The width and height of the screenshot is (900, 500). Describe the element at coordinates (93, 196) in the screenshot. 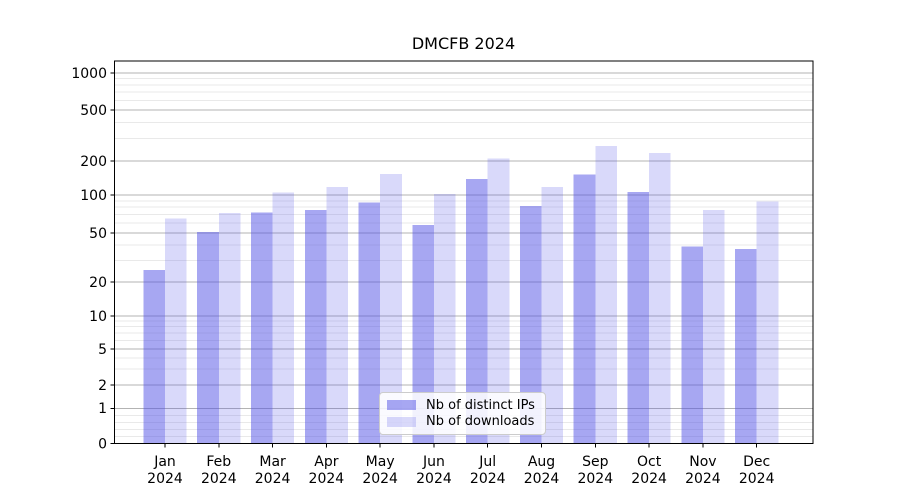

I see `y-tick-label: 100` at that location.